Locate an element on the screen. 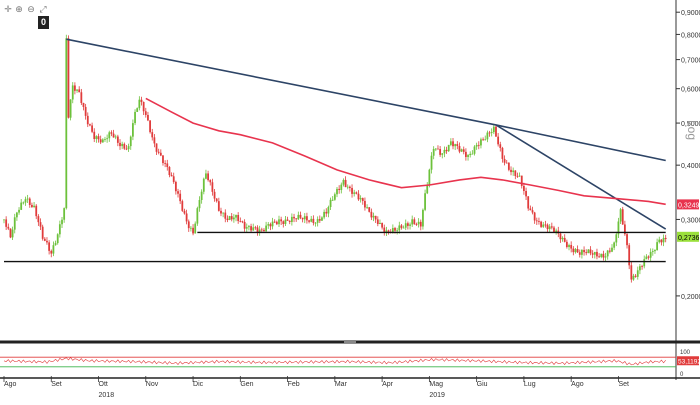 This screenshot has height=405, width=700. rsi-tick-label: 0 is located at coordinates (682, 375).